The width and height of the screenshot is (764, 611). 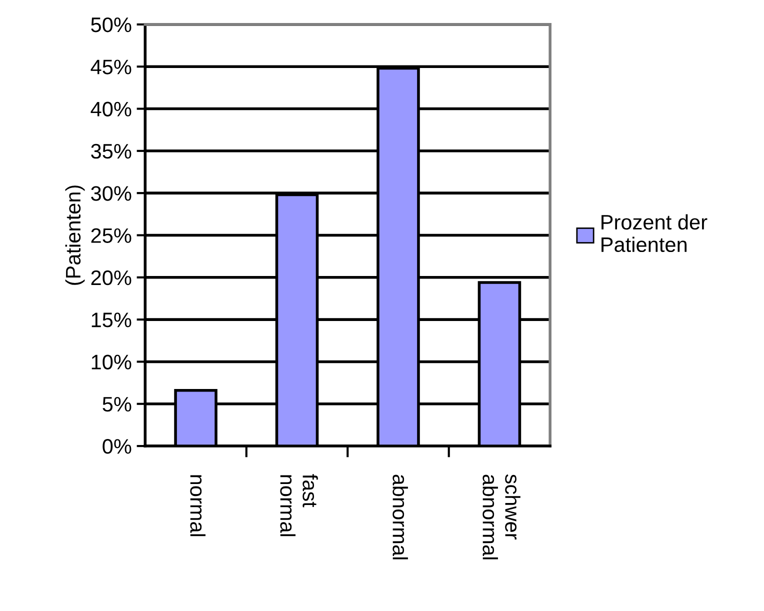 I want to click on y-tick-label: 30%, so click(x=111, y=193).